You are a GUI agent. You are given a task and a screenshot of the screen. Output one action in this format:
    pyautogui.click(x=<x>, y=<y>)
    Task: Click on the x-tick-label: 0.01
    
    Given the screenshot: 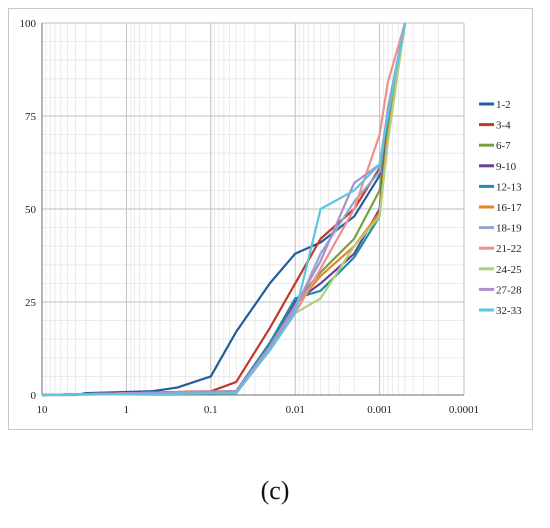 What is the action you would take?
    pyautogui.click(x=295, y=410)
    